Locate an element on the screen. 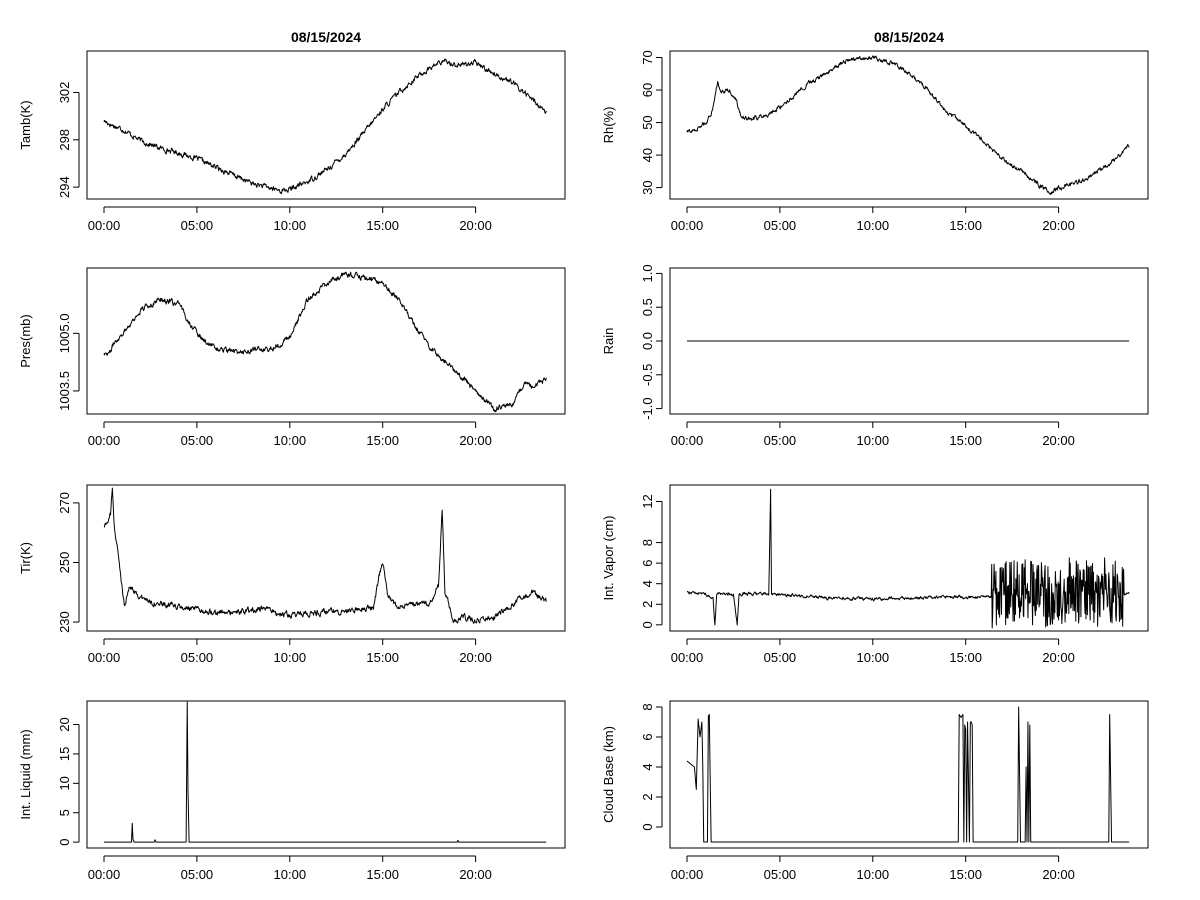 The image size is (1200, 900). vapor-series-line is located at coordinates (908, 558).